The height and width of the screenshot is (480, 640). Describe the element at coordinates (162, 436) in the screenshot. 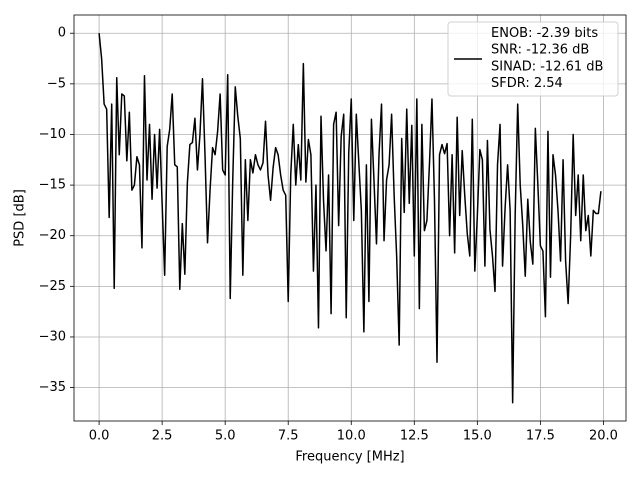

I see `x-tick-label: 2.5` at that location.